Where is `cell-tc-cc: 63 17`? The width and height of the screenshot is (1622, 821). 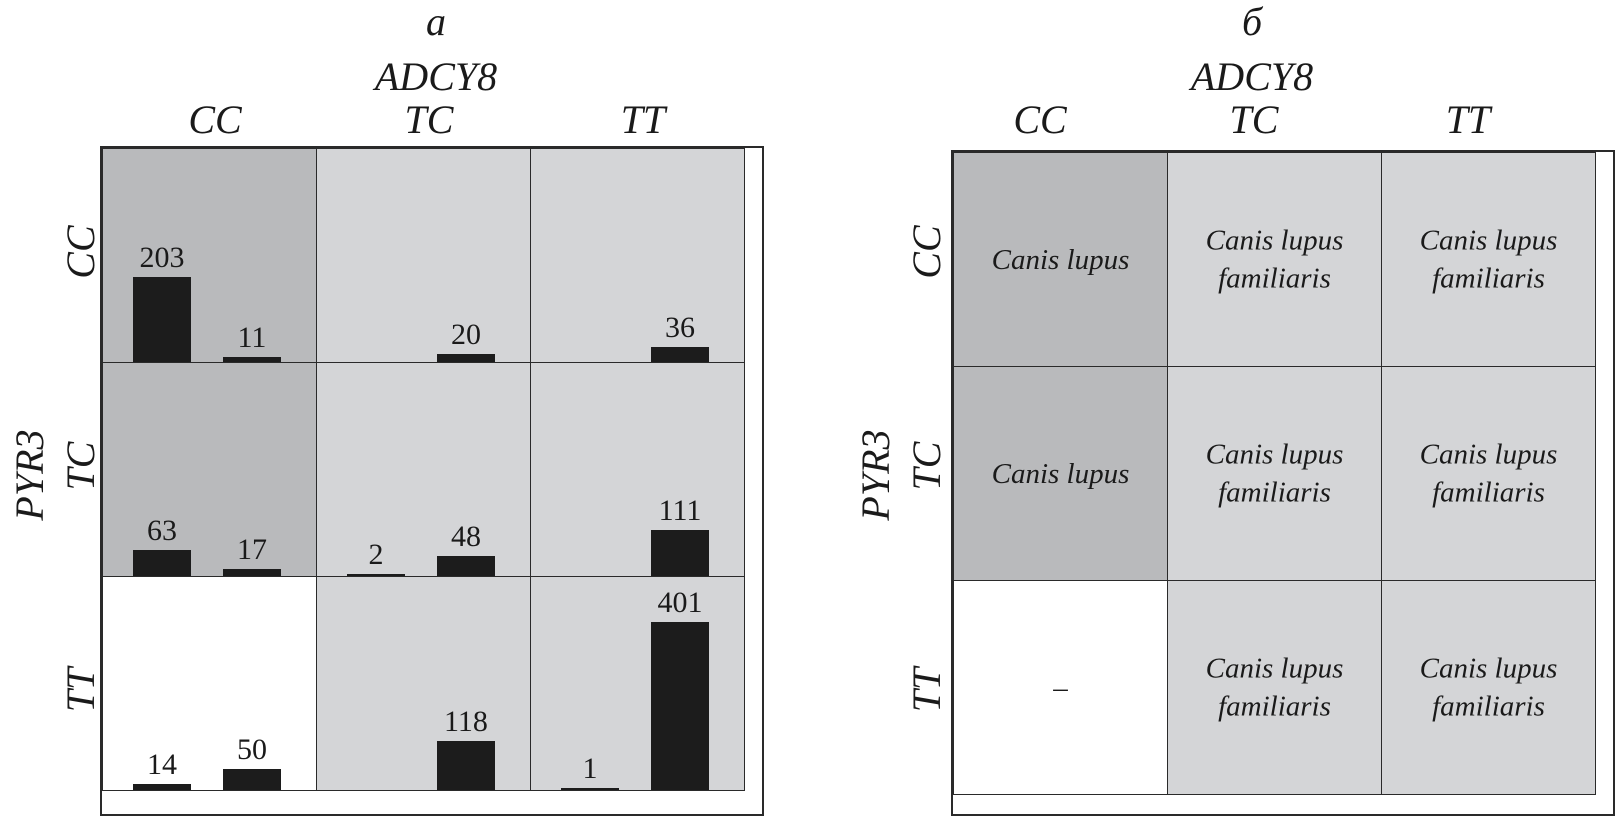 cell-tc-cc: 63 17 is located at coordinates (209, 469).